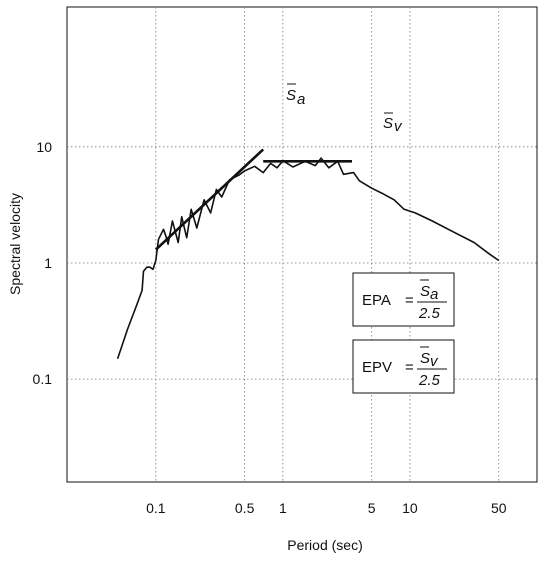 The height and width of the screenshot is (561, 550). I want to click on y-tick-label: 1, so click(48, 263).